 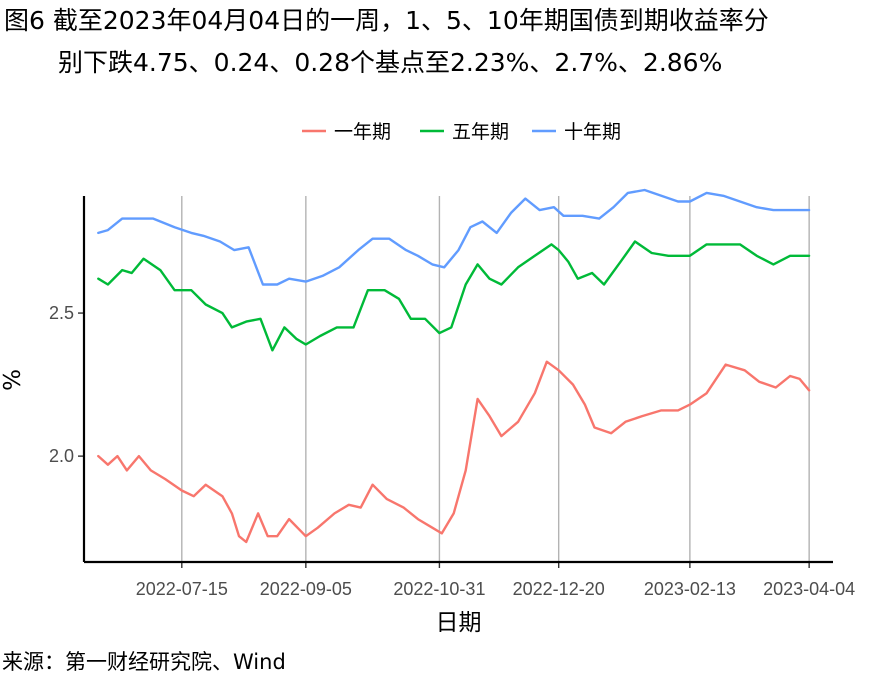 I want to click on legend-label-3: 十年期, so click(x=592, y=132).